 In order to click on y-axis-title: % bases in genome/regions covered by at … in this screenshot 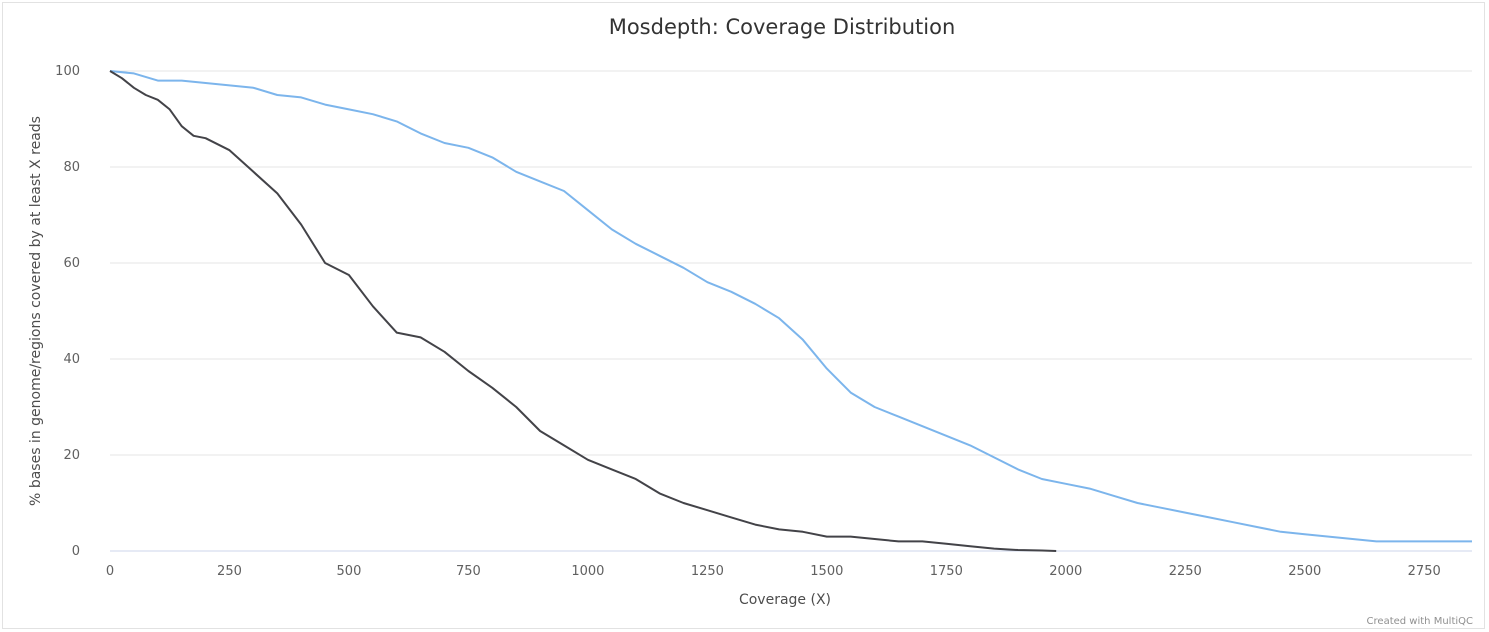, I will do `click(36, 311)`.